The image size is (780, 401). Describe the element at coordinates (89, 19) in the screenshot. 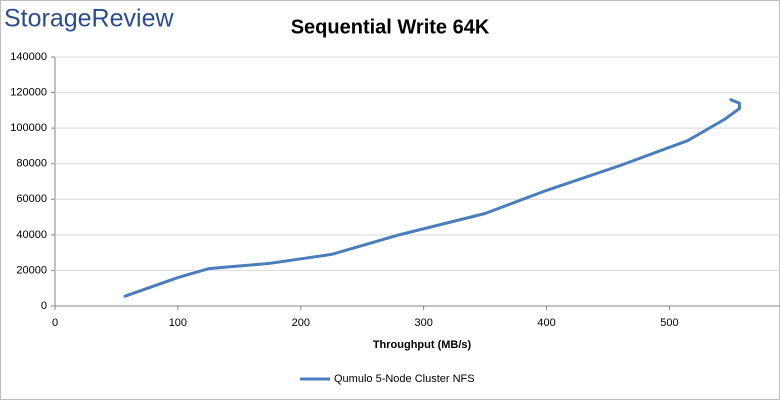

I see `logo: StorageReview` at that location.